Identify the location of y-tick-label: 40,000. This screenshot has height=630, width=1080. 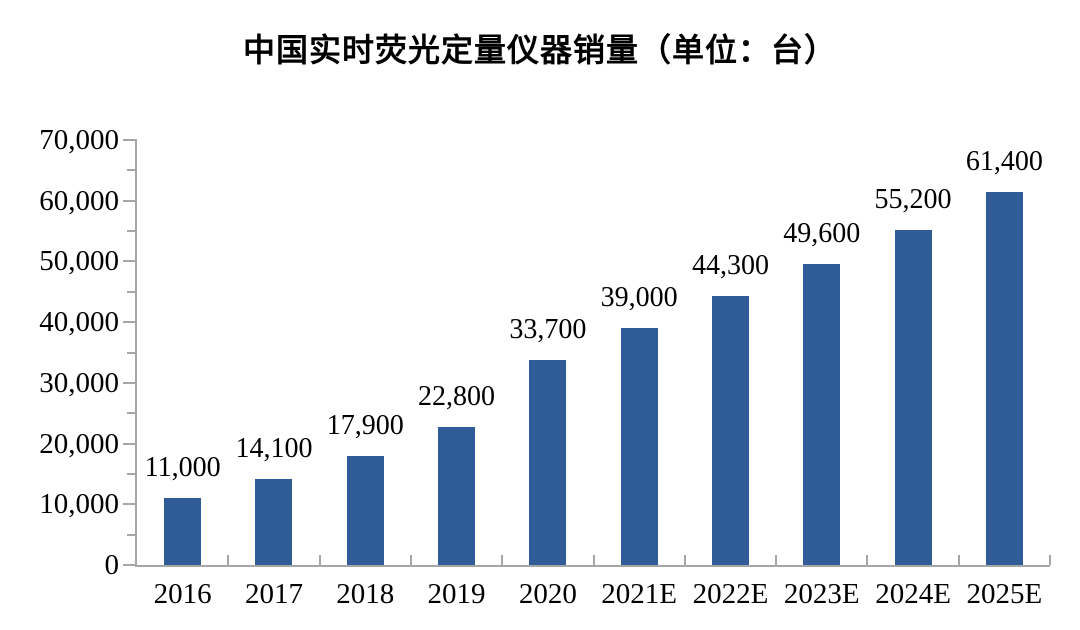
(79, 322).